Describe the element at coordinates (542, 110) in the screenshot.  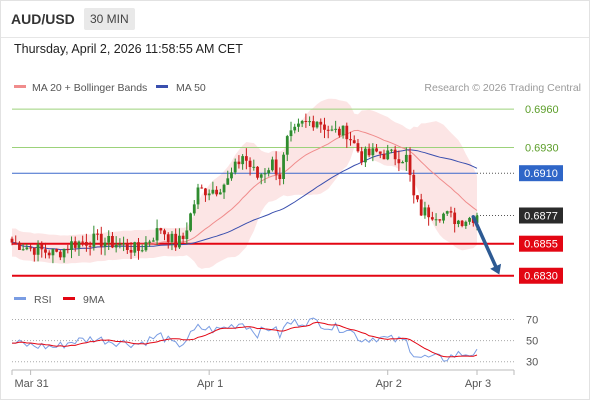
I see `resistance-label-0.6960: 0.6960` at that location.